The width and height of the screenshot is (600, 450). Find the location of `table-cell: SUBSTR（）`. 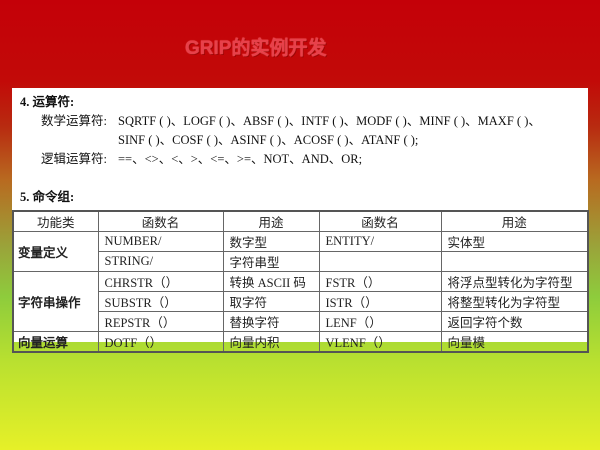

table-cell: SUBSTR（） is located at coordinates (160, 301).